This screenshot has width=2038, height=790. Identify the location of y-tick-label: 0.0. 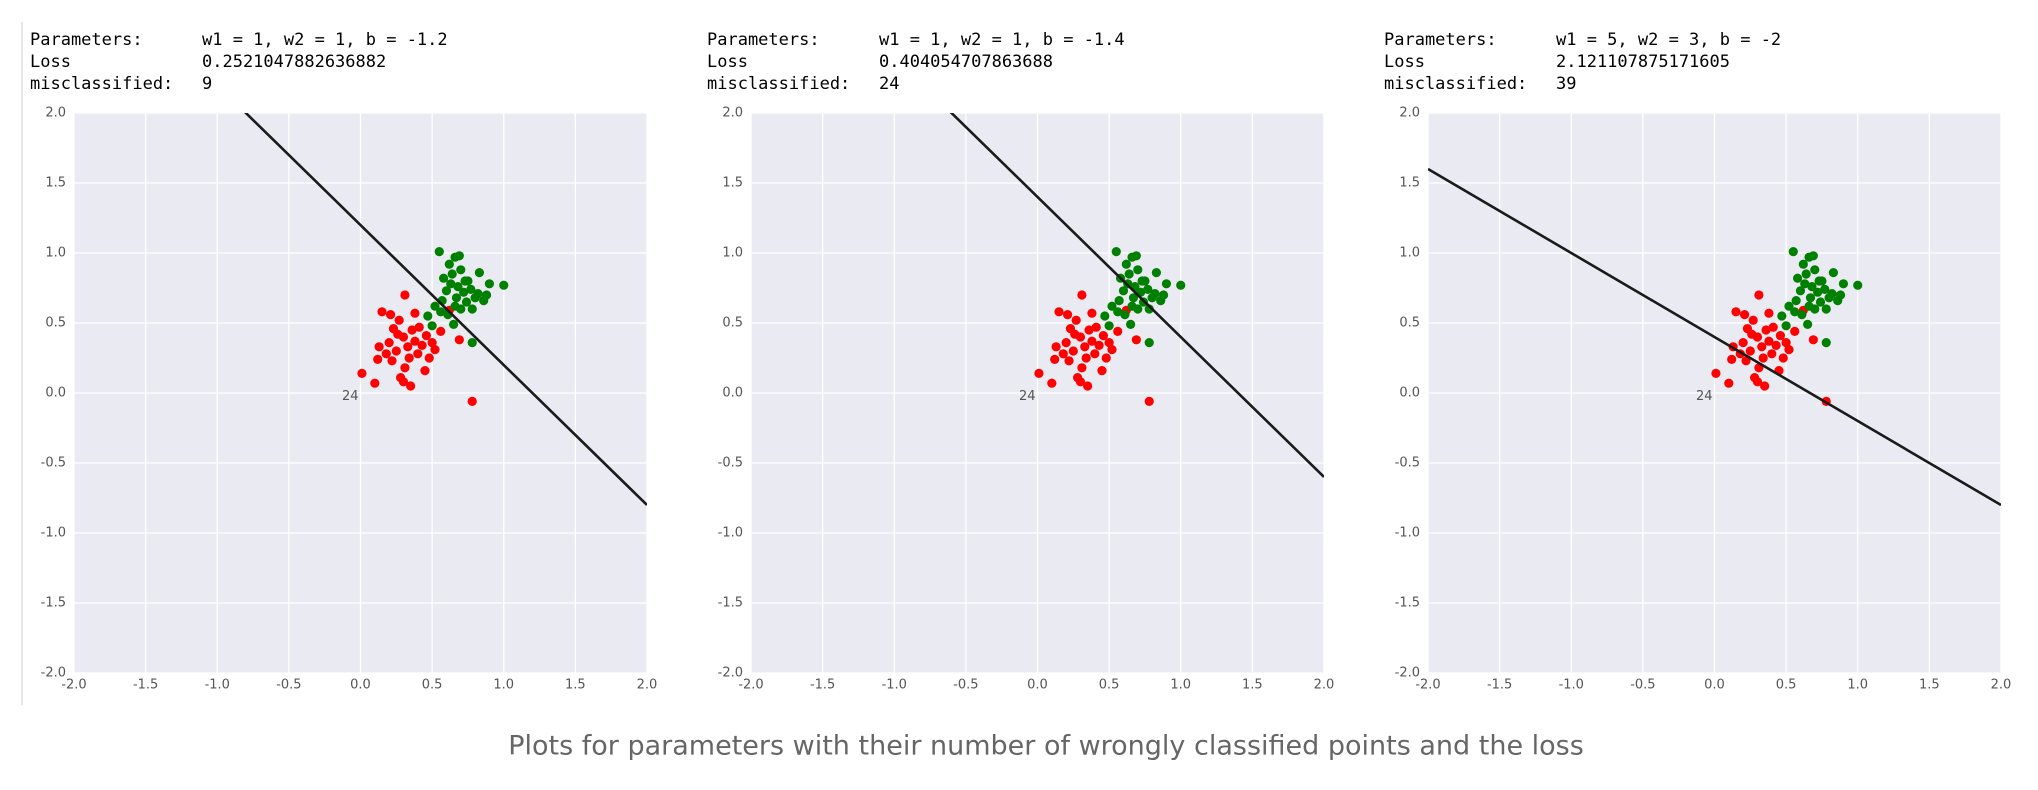
(1409, 393).